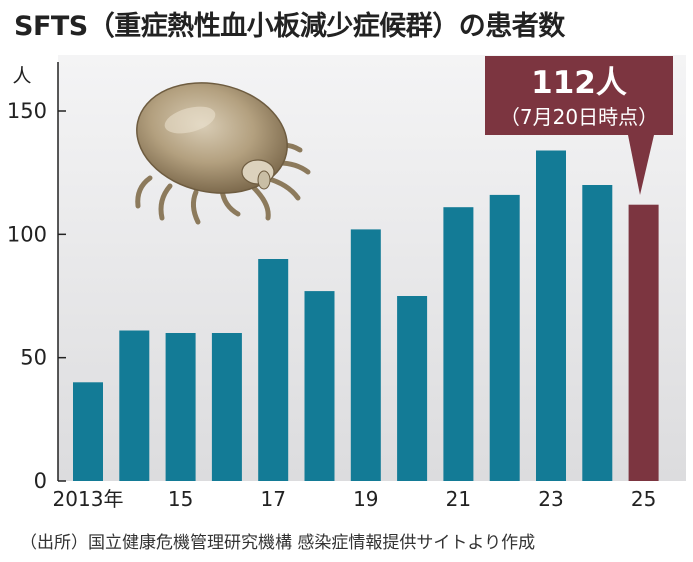  I want to click on bar-2013, so click(88, 431).